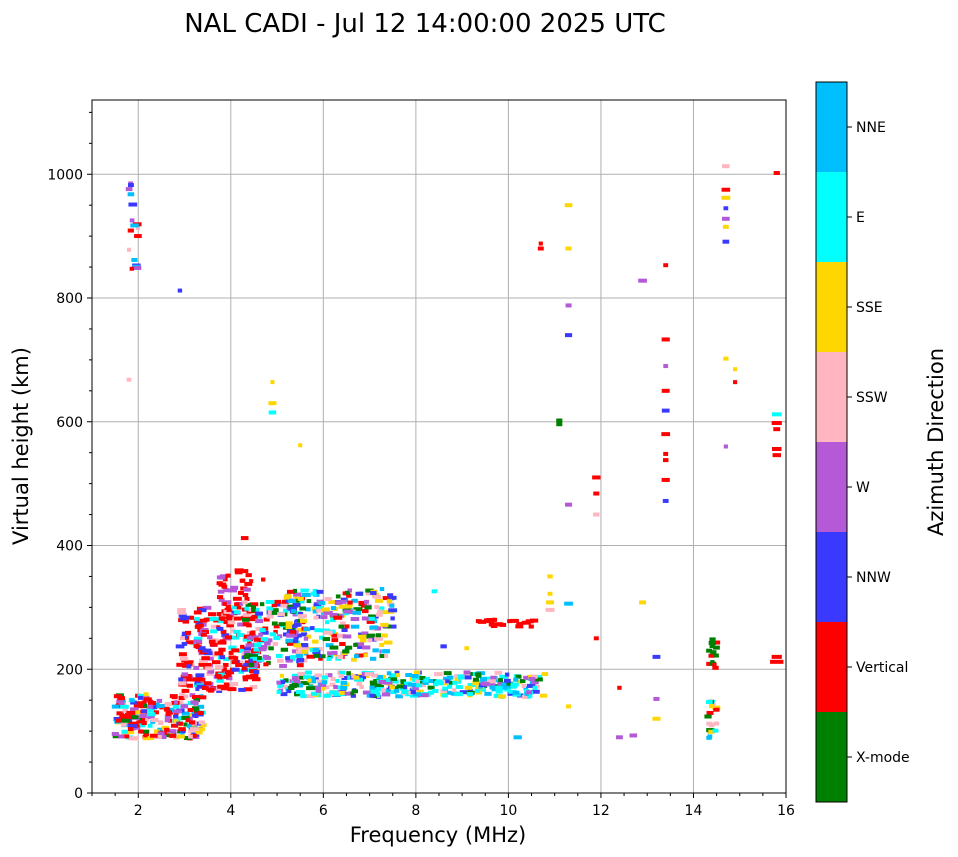 The image size is (958, 857). I want to click on x-tick-label: 2, so click(138, 811).